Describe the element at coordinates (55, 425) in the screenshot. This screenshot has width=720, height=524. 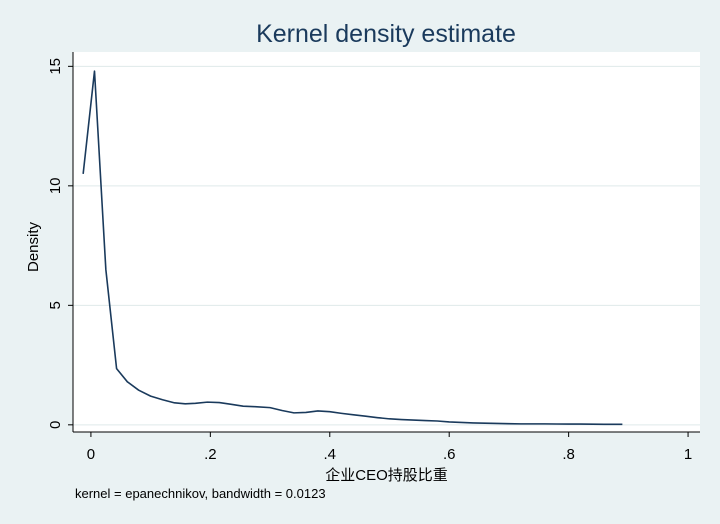
I see `y-tick-label: 0` at that location.